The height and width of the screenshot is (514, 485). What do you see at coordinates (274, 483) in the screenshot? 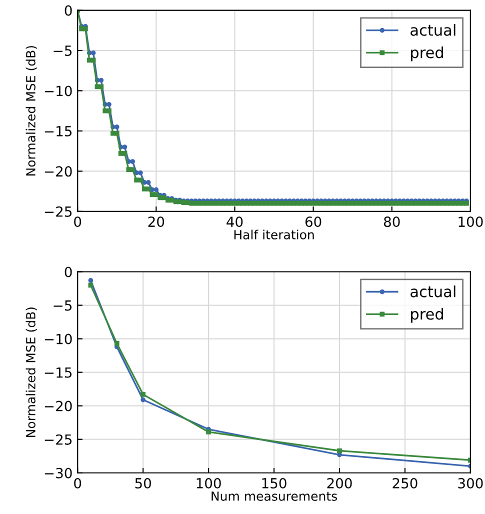
I see `x-tick-label: 150` at bounding box center [274, 483].